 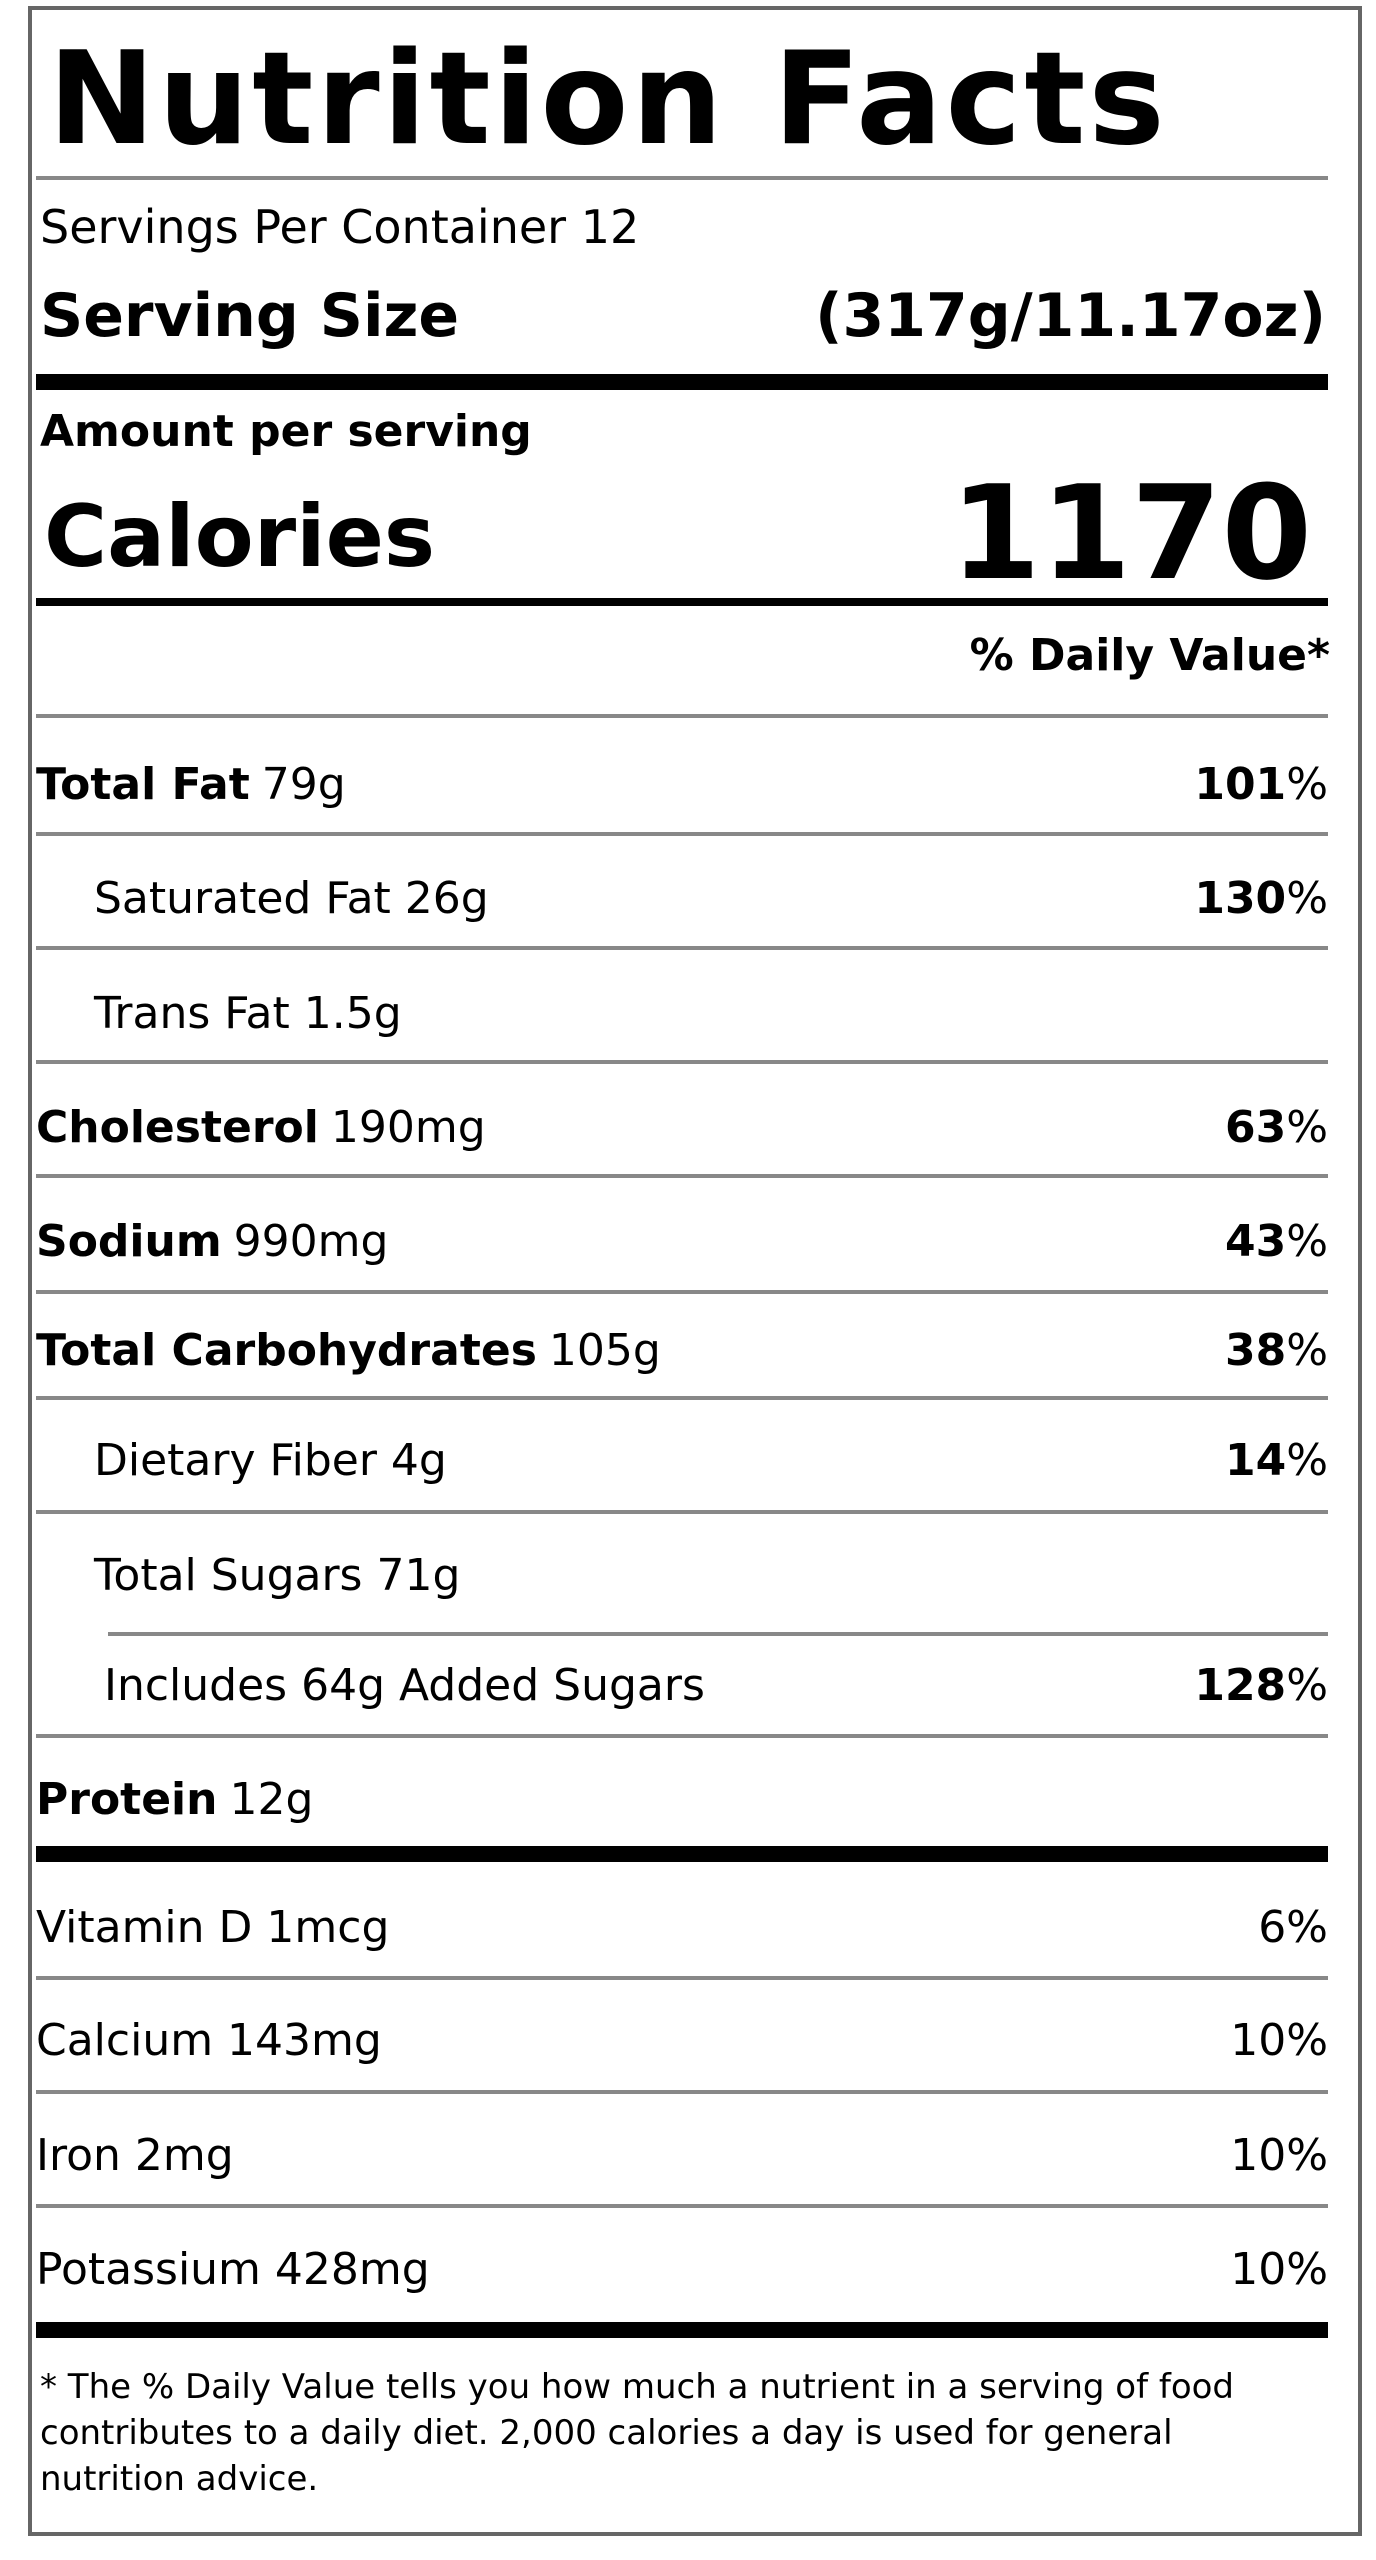 What do you see at coordinates (127, 1799) in the screenshot?
I see `nutrient-name: Protein` at bounding box center [127, 1799].